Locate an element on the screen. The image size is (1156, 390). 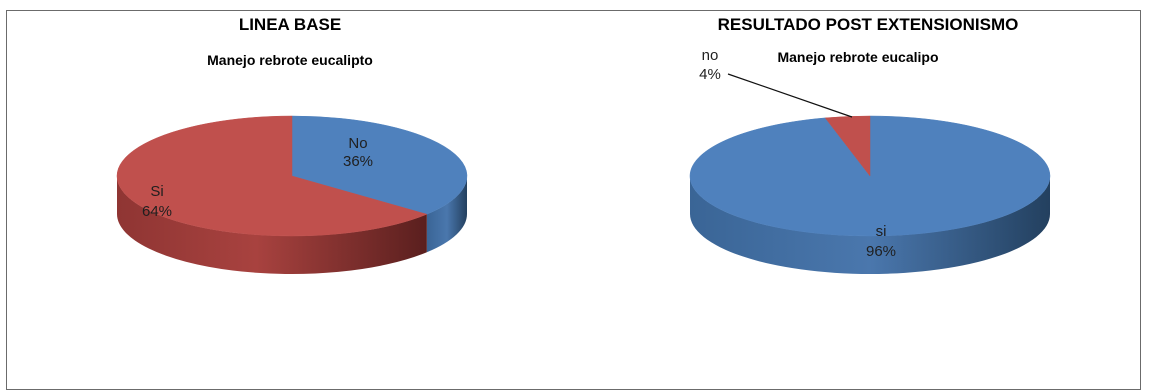
pie-2-leader-line is located at coordinates (790, 95).